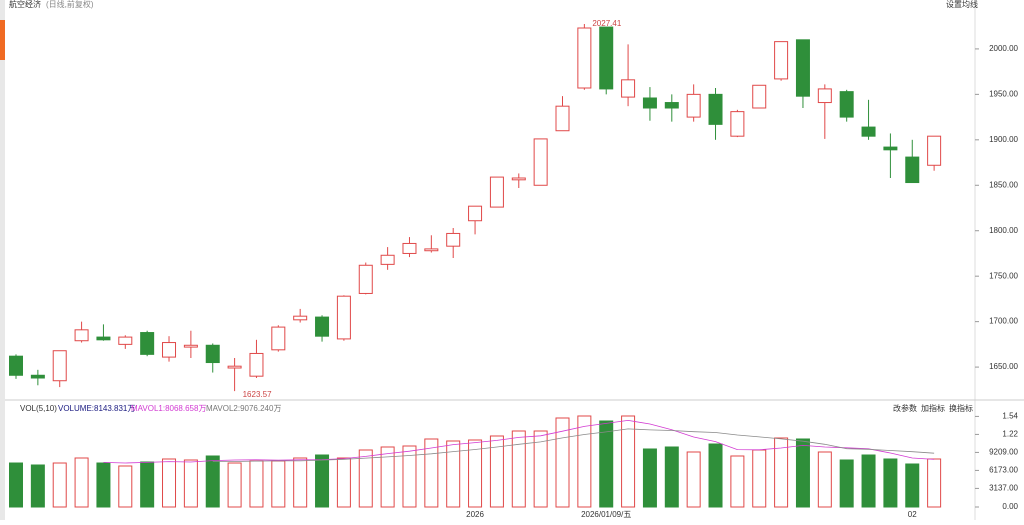  I want to click on vol-legend: MAVOL1:8068.658万, so click(168, 408).